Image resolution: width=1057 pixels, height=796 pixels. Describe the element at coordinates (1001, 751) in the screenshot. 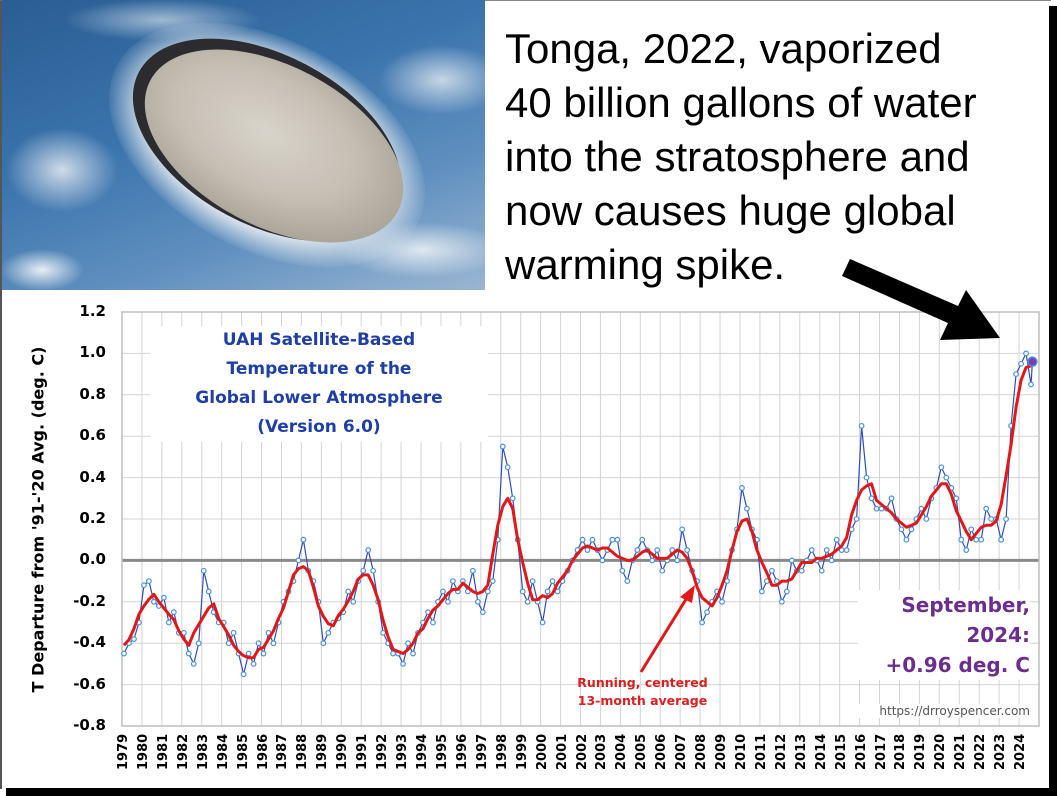

I see `x-tick-label: 2023` at that location.